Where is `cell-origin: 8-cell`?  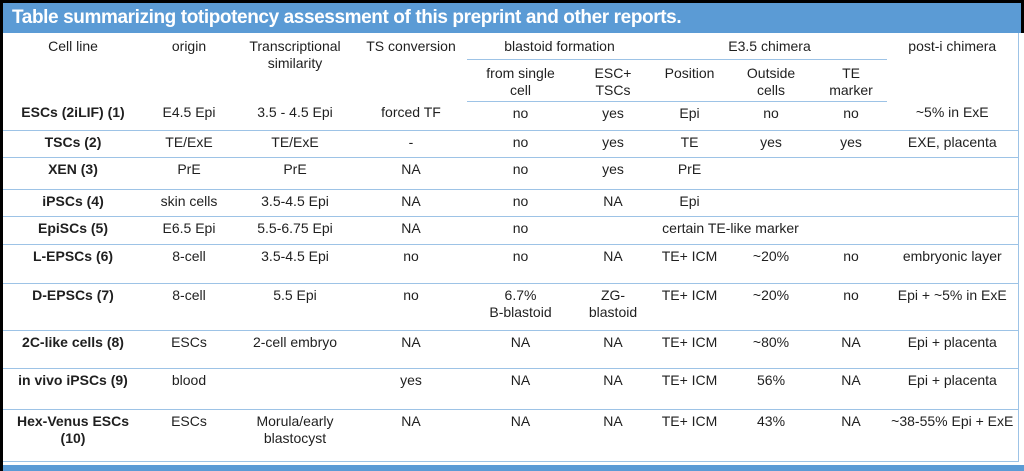 cell-origin: 8-cell is located at coordinates (189, 263).